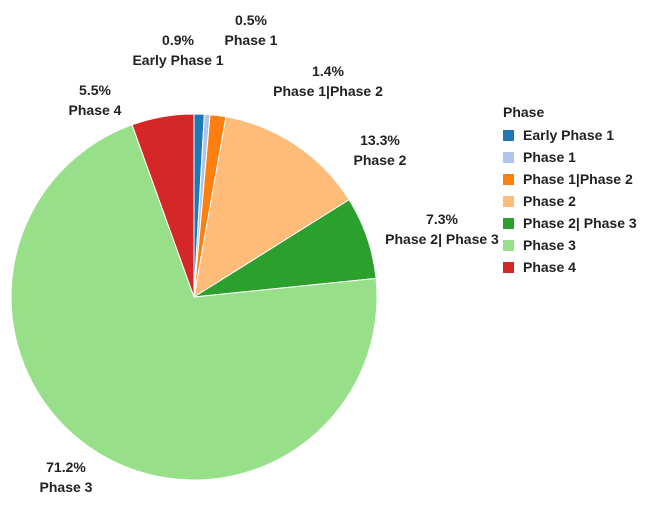 The width and height of the screenshot is (658, 506). I want to click on legend-label: Phase 3, so click(549, 245).